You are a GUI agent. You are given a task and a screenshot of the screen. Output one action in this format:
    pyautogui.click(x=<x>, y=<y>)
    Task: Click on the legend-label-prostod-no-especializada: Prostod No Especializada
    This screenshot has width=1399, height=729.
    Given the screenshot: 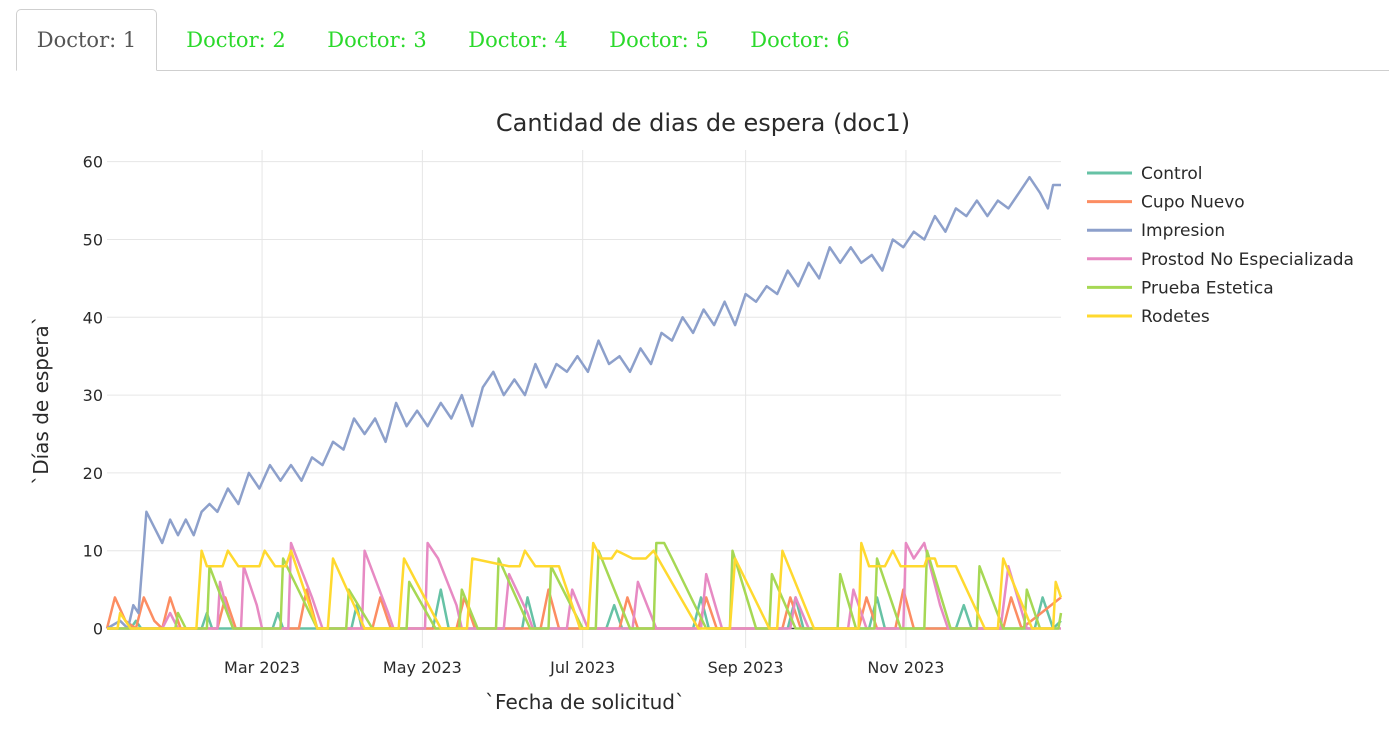 What is the action you would take?
    pyautogui.click(x=1247, y=260)
    